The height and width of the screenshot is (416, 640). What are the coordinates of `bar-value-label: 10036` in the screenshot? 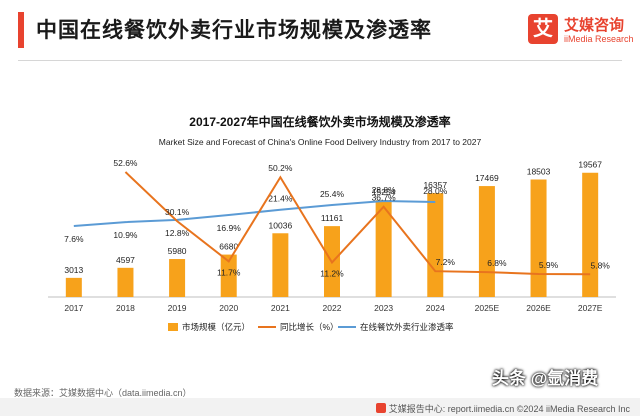 It's located at (281, 225).